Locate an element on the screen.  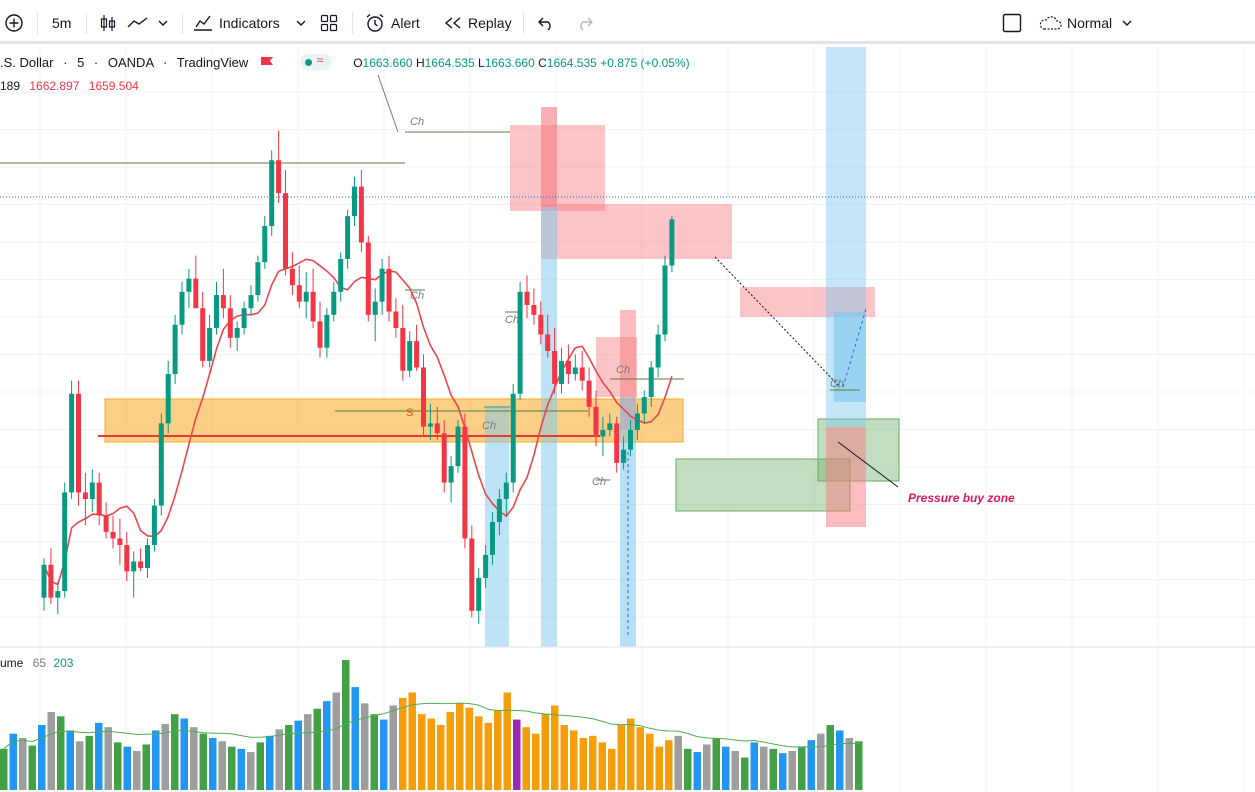
alert-button: Alert is located at coordinates (392, 23).